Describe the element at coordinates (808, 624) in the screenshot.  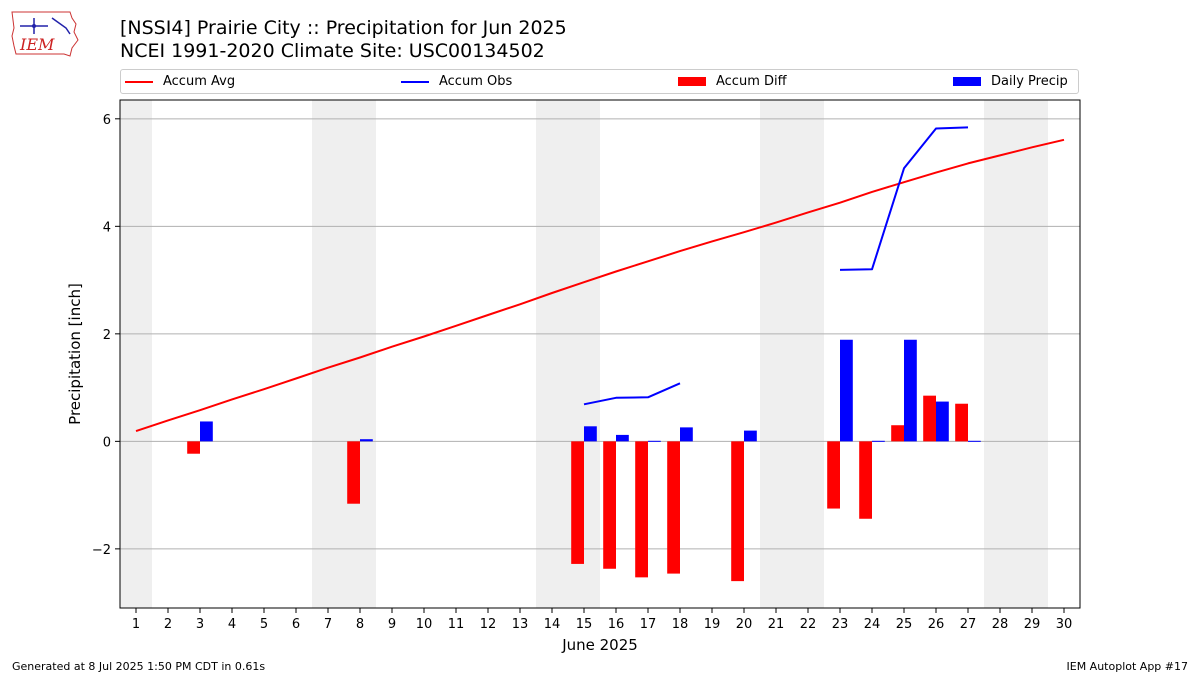
I see `x-tick-label-22: 22` at that location.